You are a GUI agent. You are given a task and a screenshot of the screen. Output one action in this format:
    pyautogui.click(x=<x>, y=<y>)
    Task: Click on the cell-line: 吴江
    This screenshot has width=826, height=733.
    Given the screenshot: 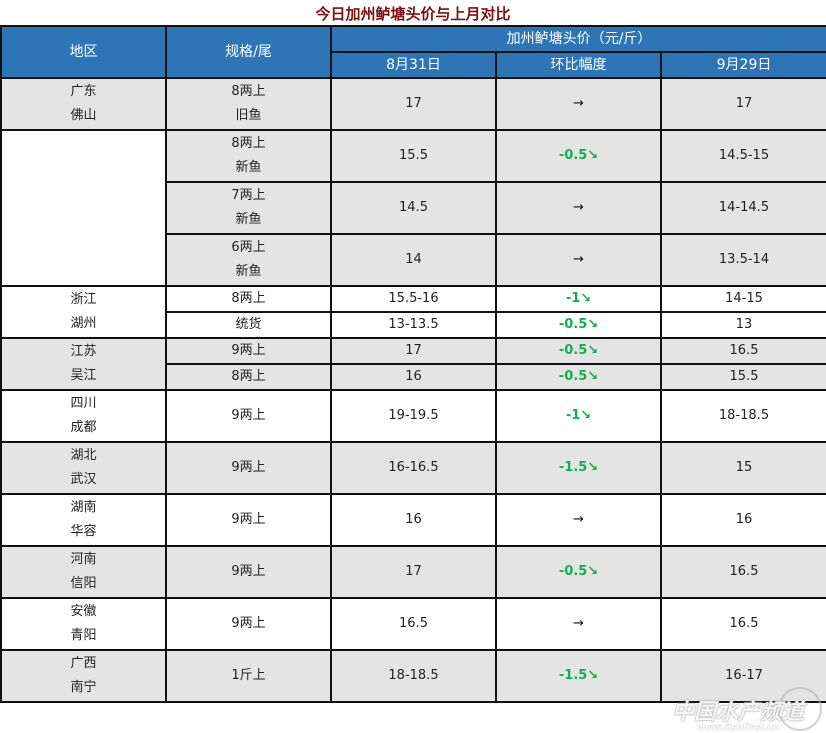 What is the action you would take?
    pyautogui.click(x=83, y=375)
    